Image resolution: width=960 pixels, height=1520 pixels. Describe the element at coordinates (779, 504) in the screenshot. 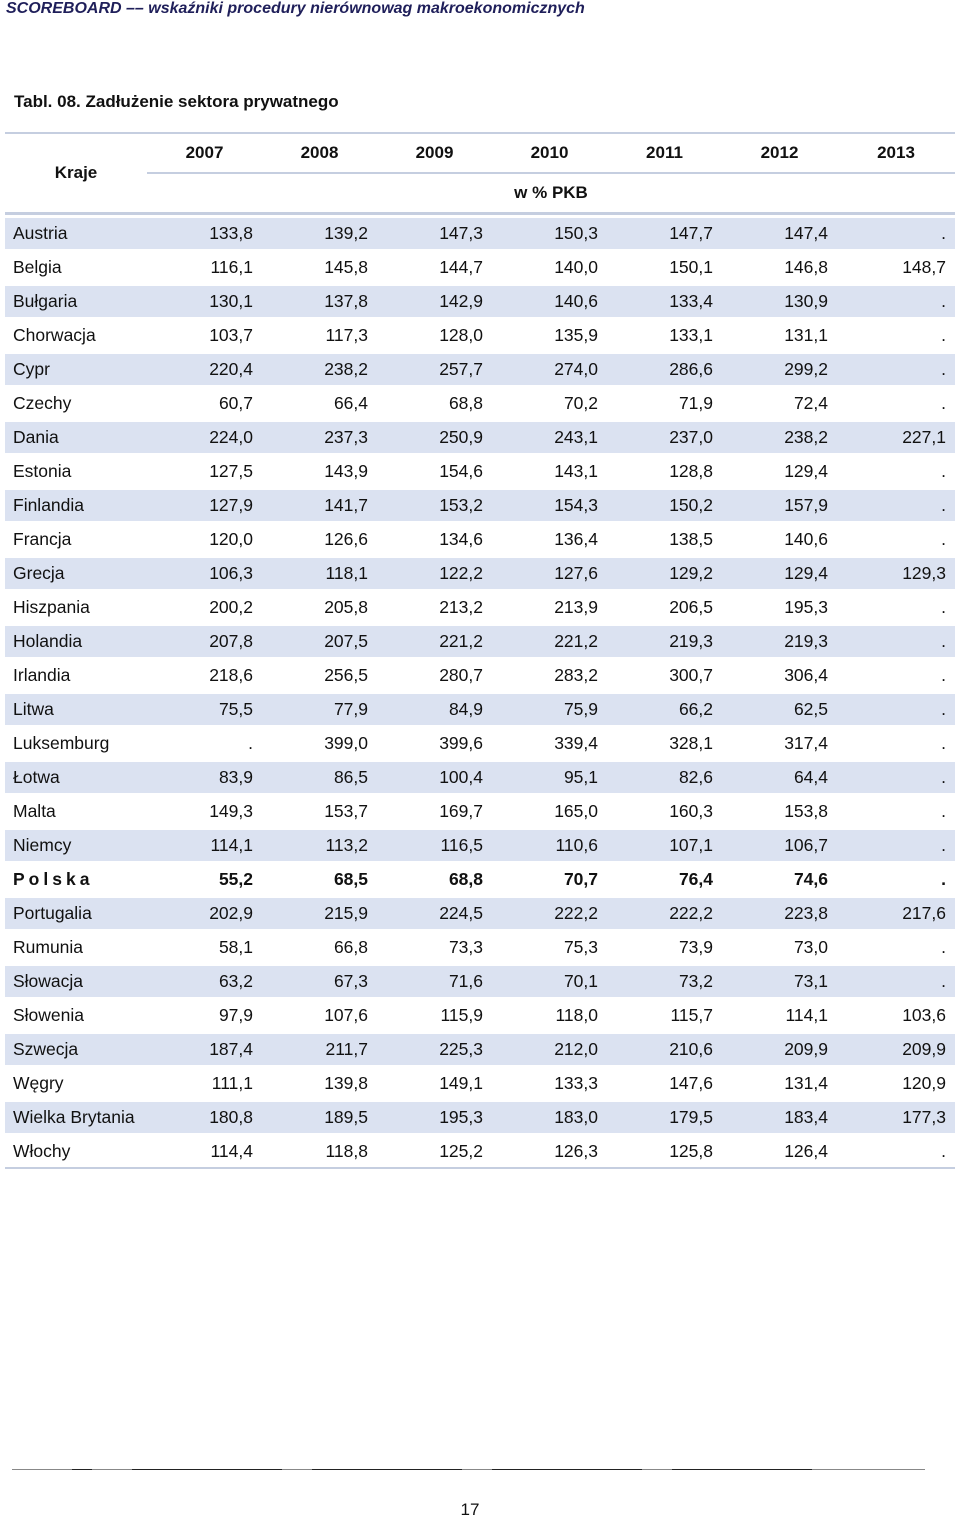

I see `value-cell: 157,9` at that location.